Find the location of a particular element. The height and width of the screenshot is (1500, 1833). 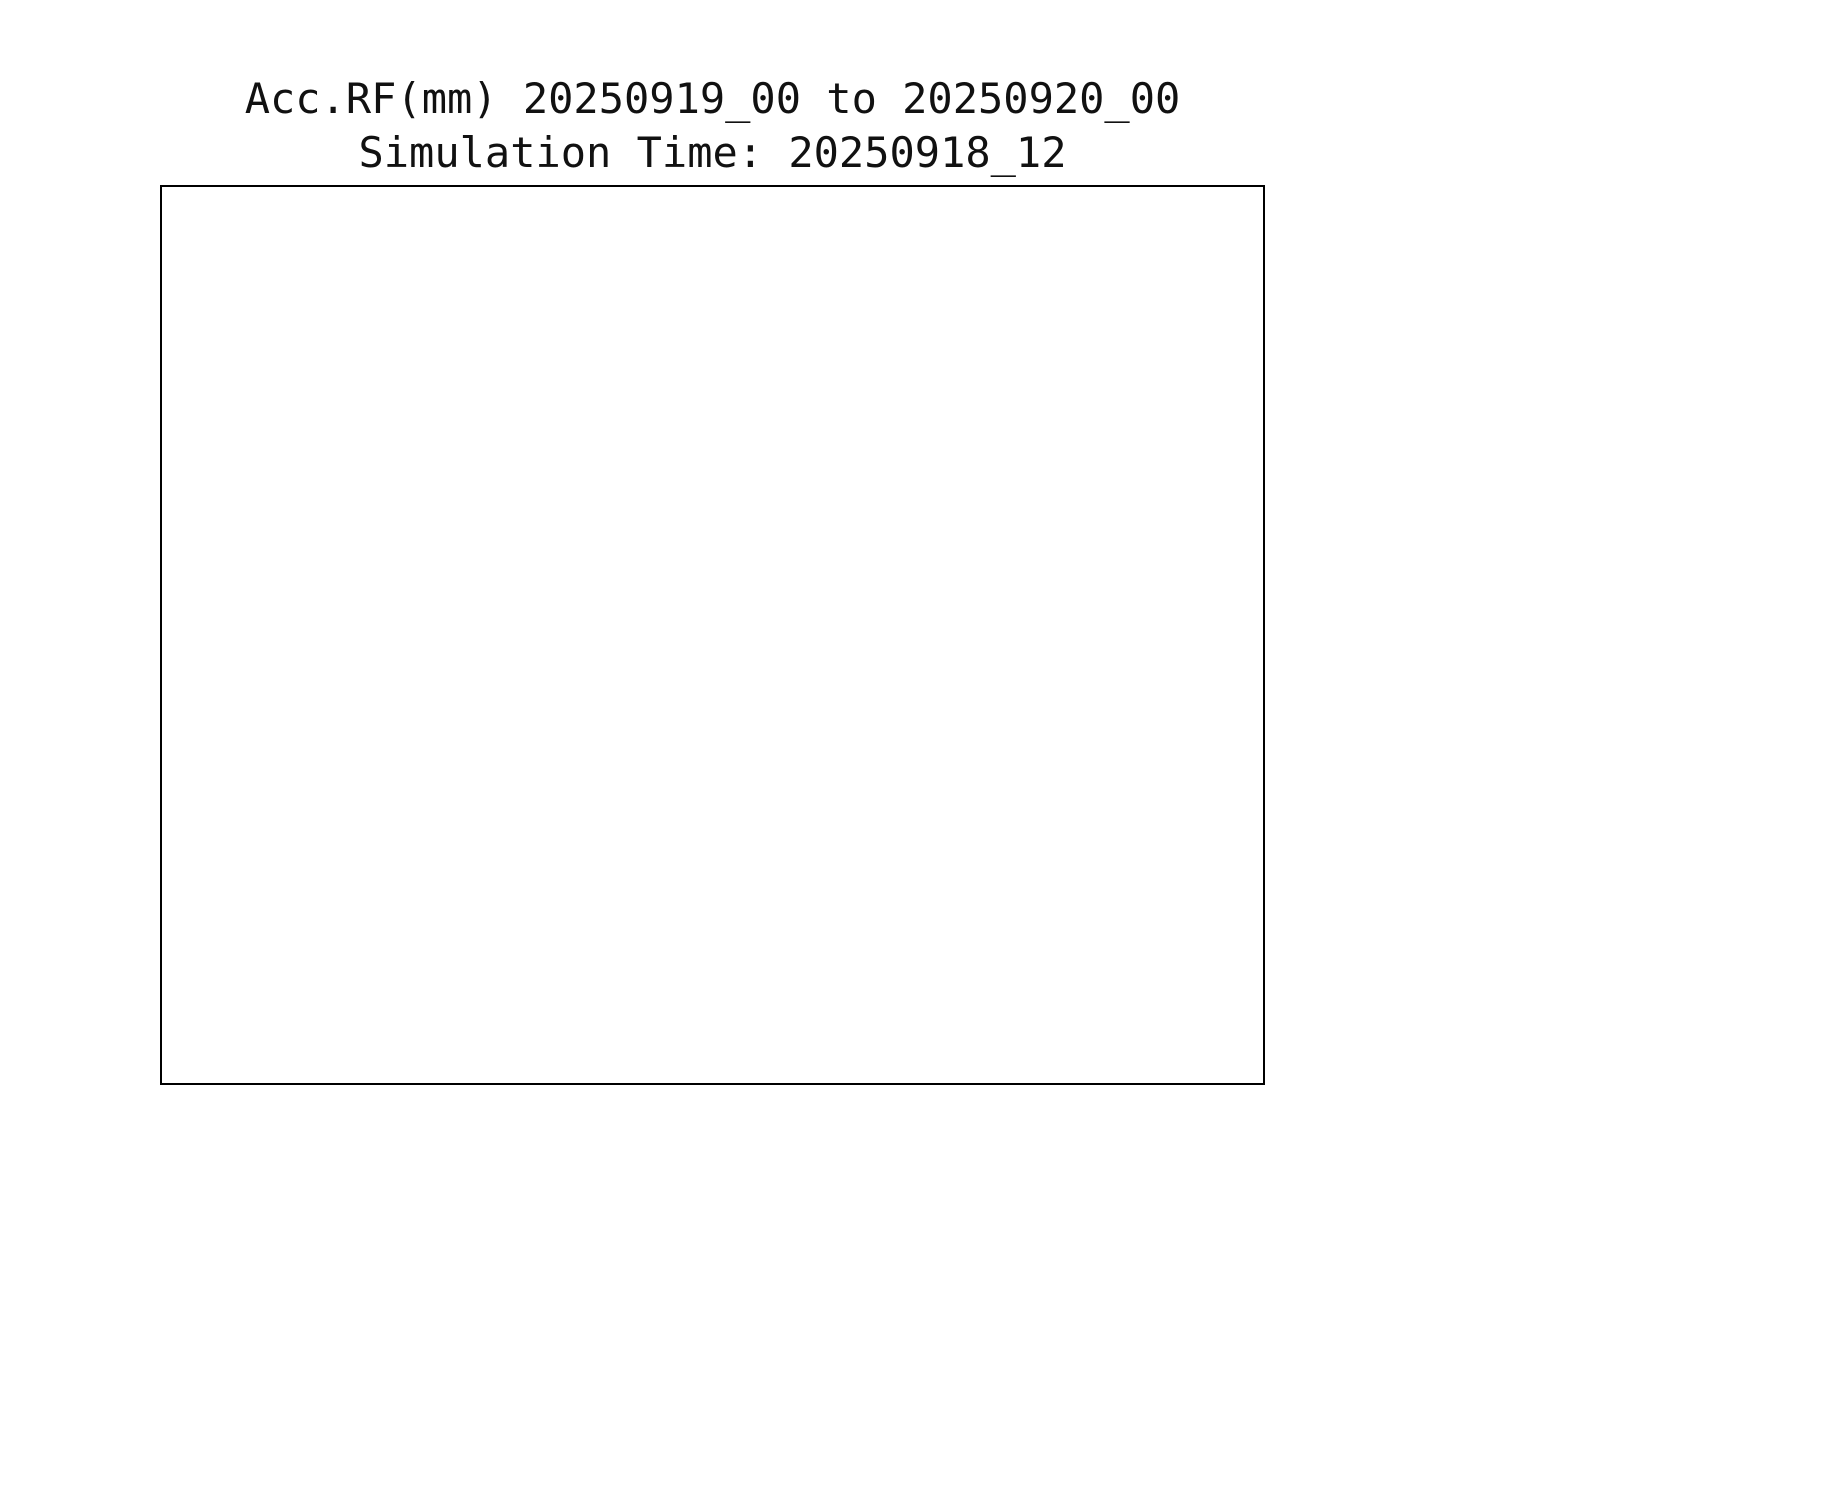

figure-title: Acc.RF(mm) 20250919_00 to 20250920_00 is located at coordinates (712, 98).